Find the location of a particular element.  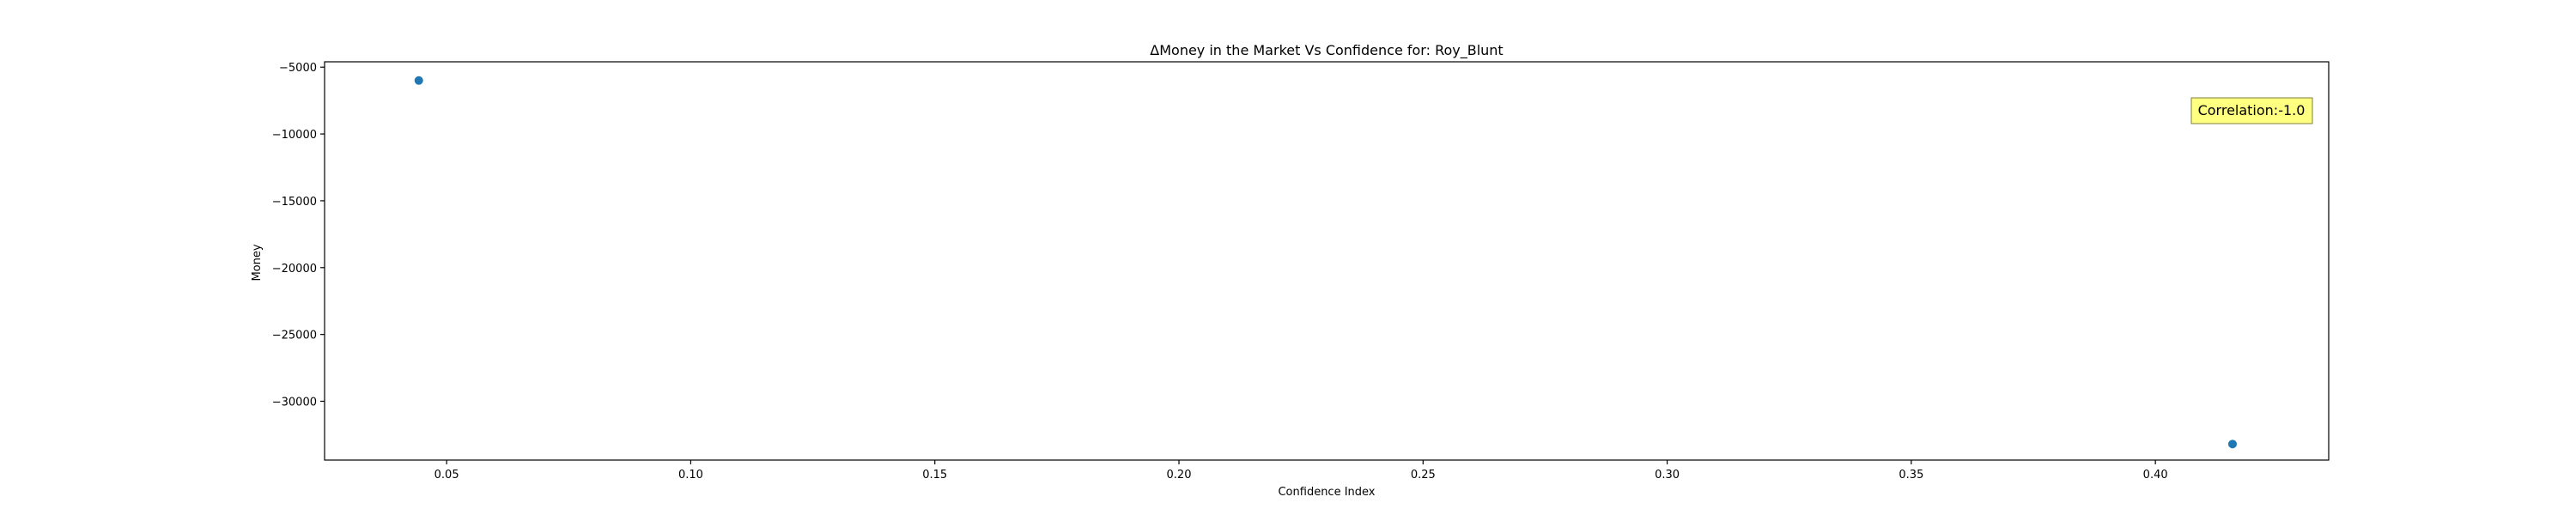

correlation-annotation-box is located at coordinates (2251, 110).